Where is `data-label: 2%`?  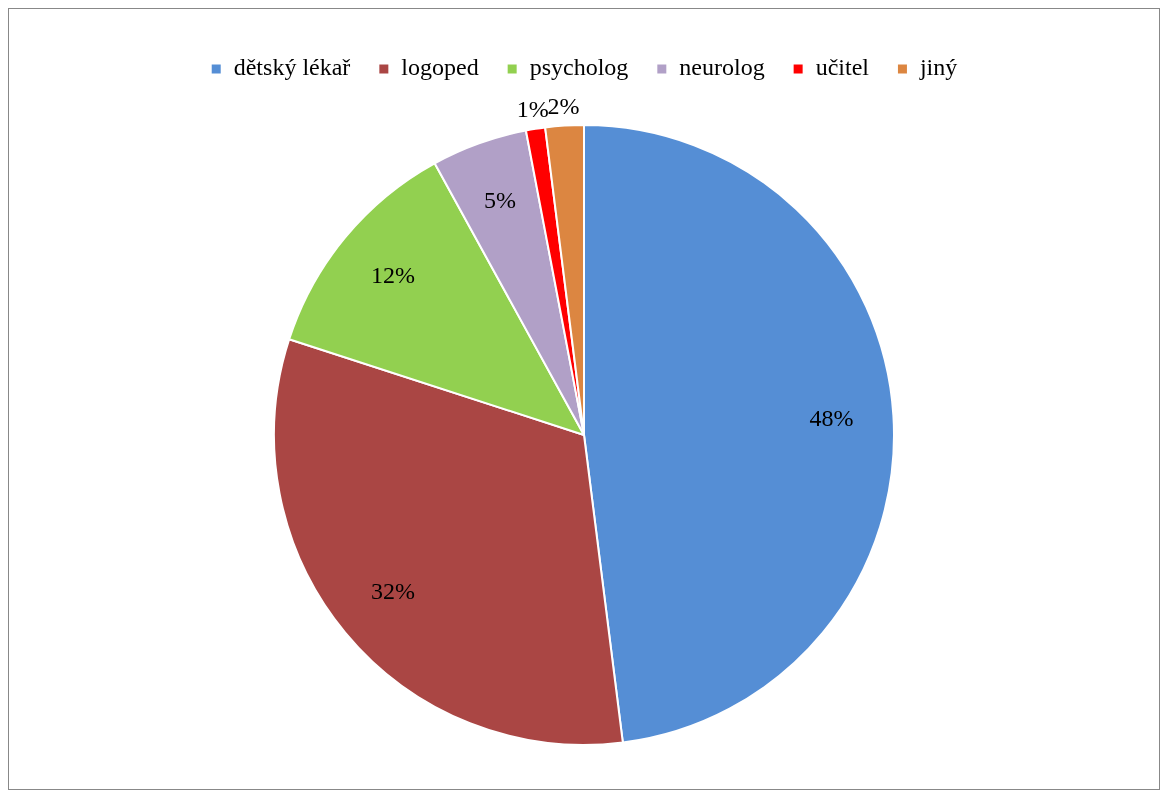
data-label: 2% is located at coordinates (563, 105).